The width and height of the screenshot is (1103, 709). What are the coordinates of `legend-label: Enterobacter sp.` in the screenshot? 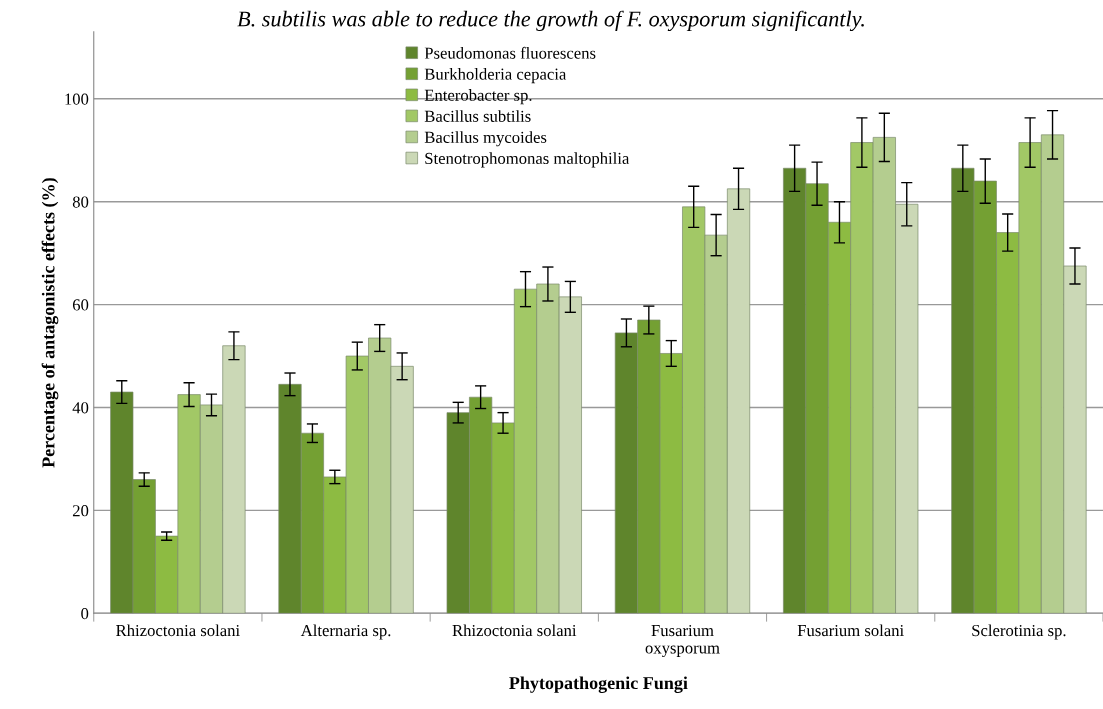 It's located at (478, 97).